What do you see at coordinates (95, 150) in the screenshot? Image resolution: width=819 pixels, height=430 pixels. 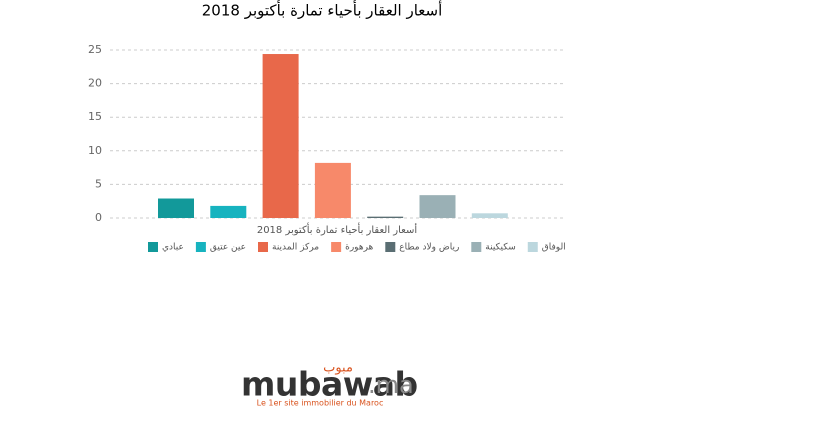 I see `y-tick-label: 10` at bounding box center [95, 150].